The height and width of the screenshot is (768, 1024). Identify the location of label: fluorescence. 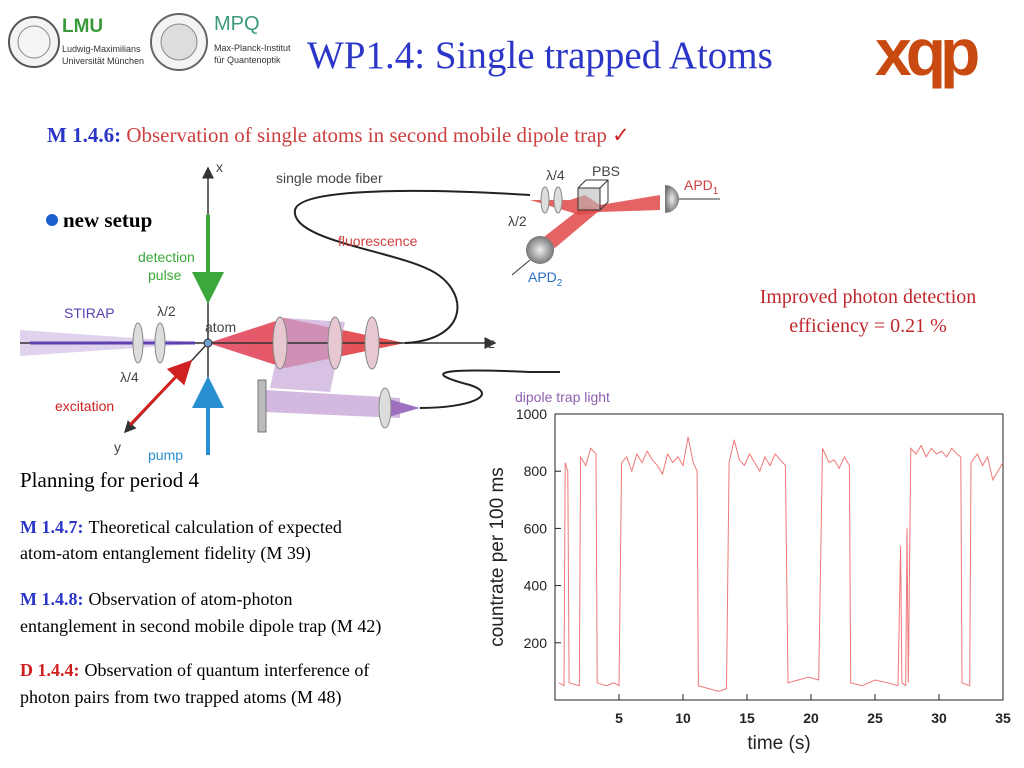
(378, 241).